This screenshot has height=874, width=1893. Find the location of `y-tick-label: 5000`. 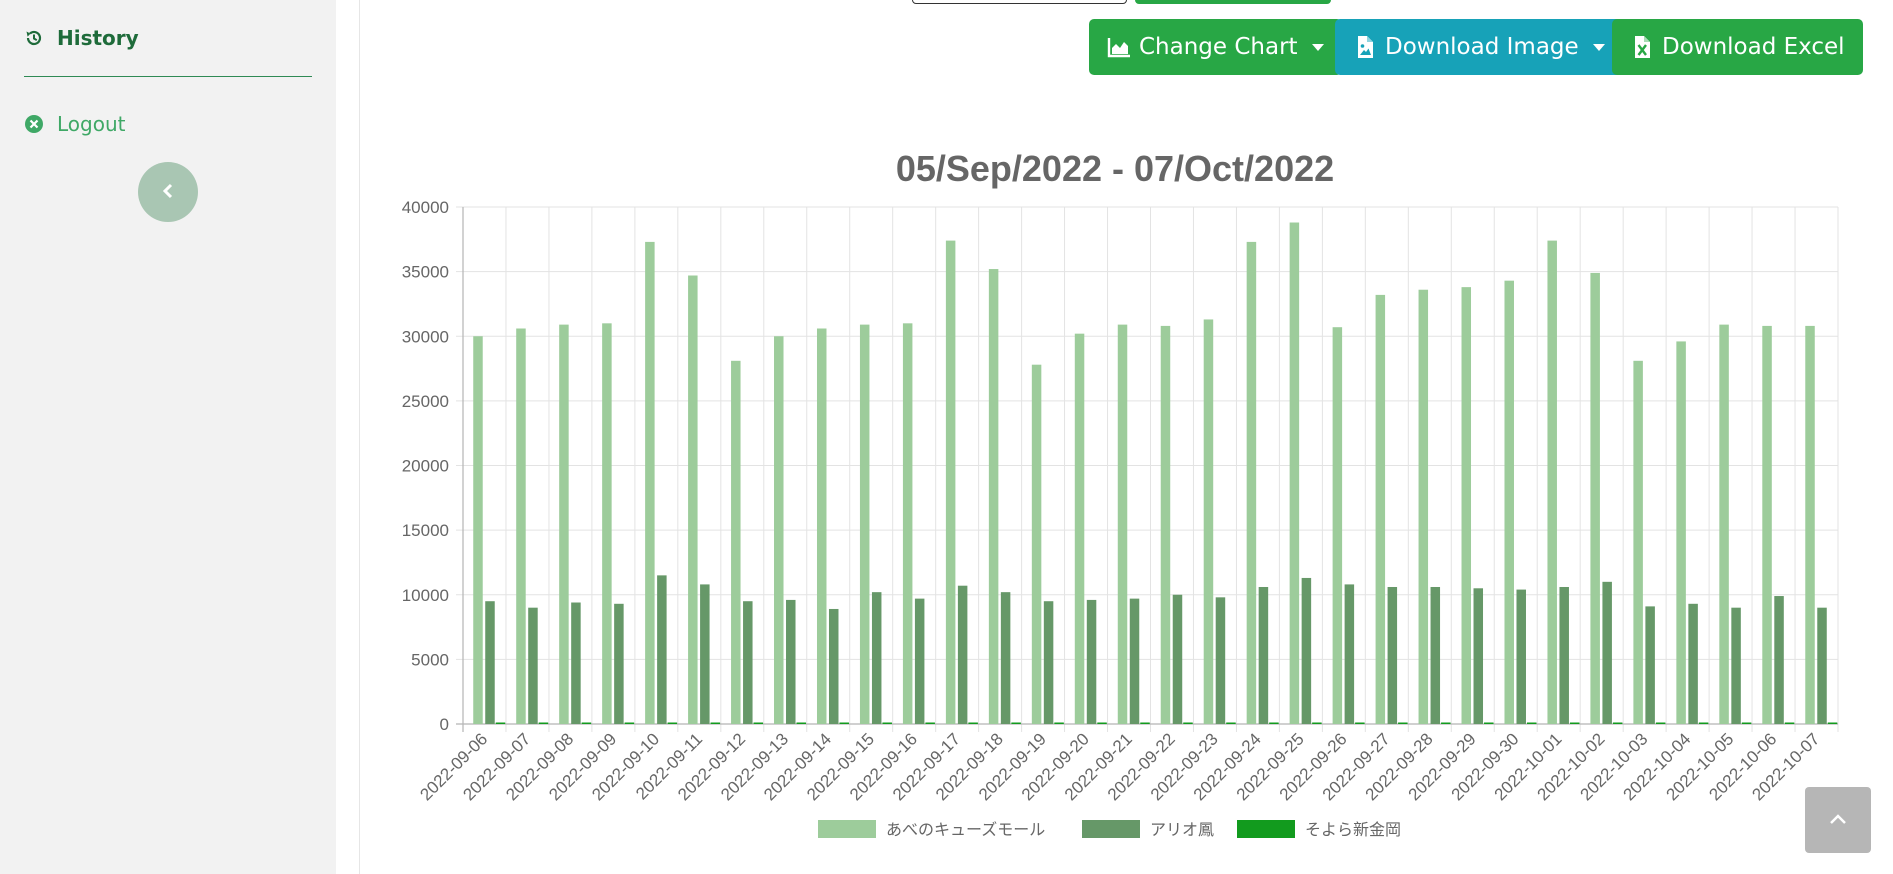

y-tick-label: 5000 is located at coordinates (430, 659).